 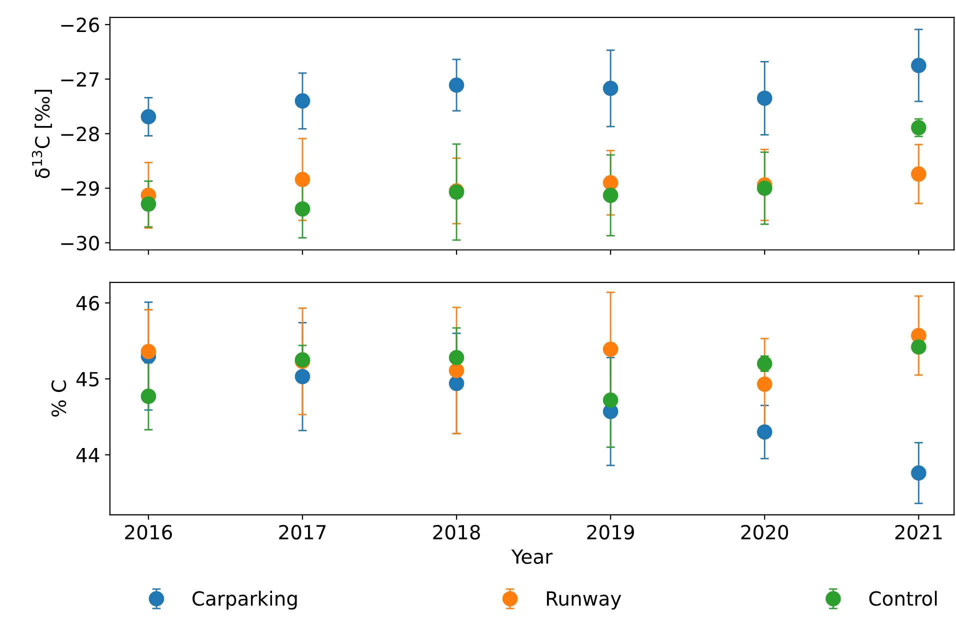 What do you see at coordinates (80, 25) in the screenshot?
I see `y-tick-label: −26` at bounding box center [80, 25].